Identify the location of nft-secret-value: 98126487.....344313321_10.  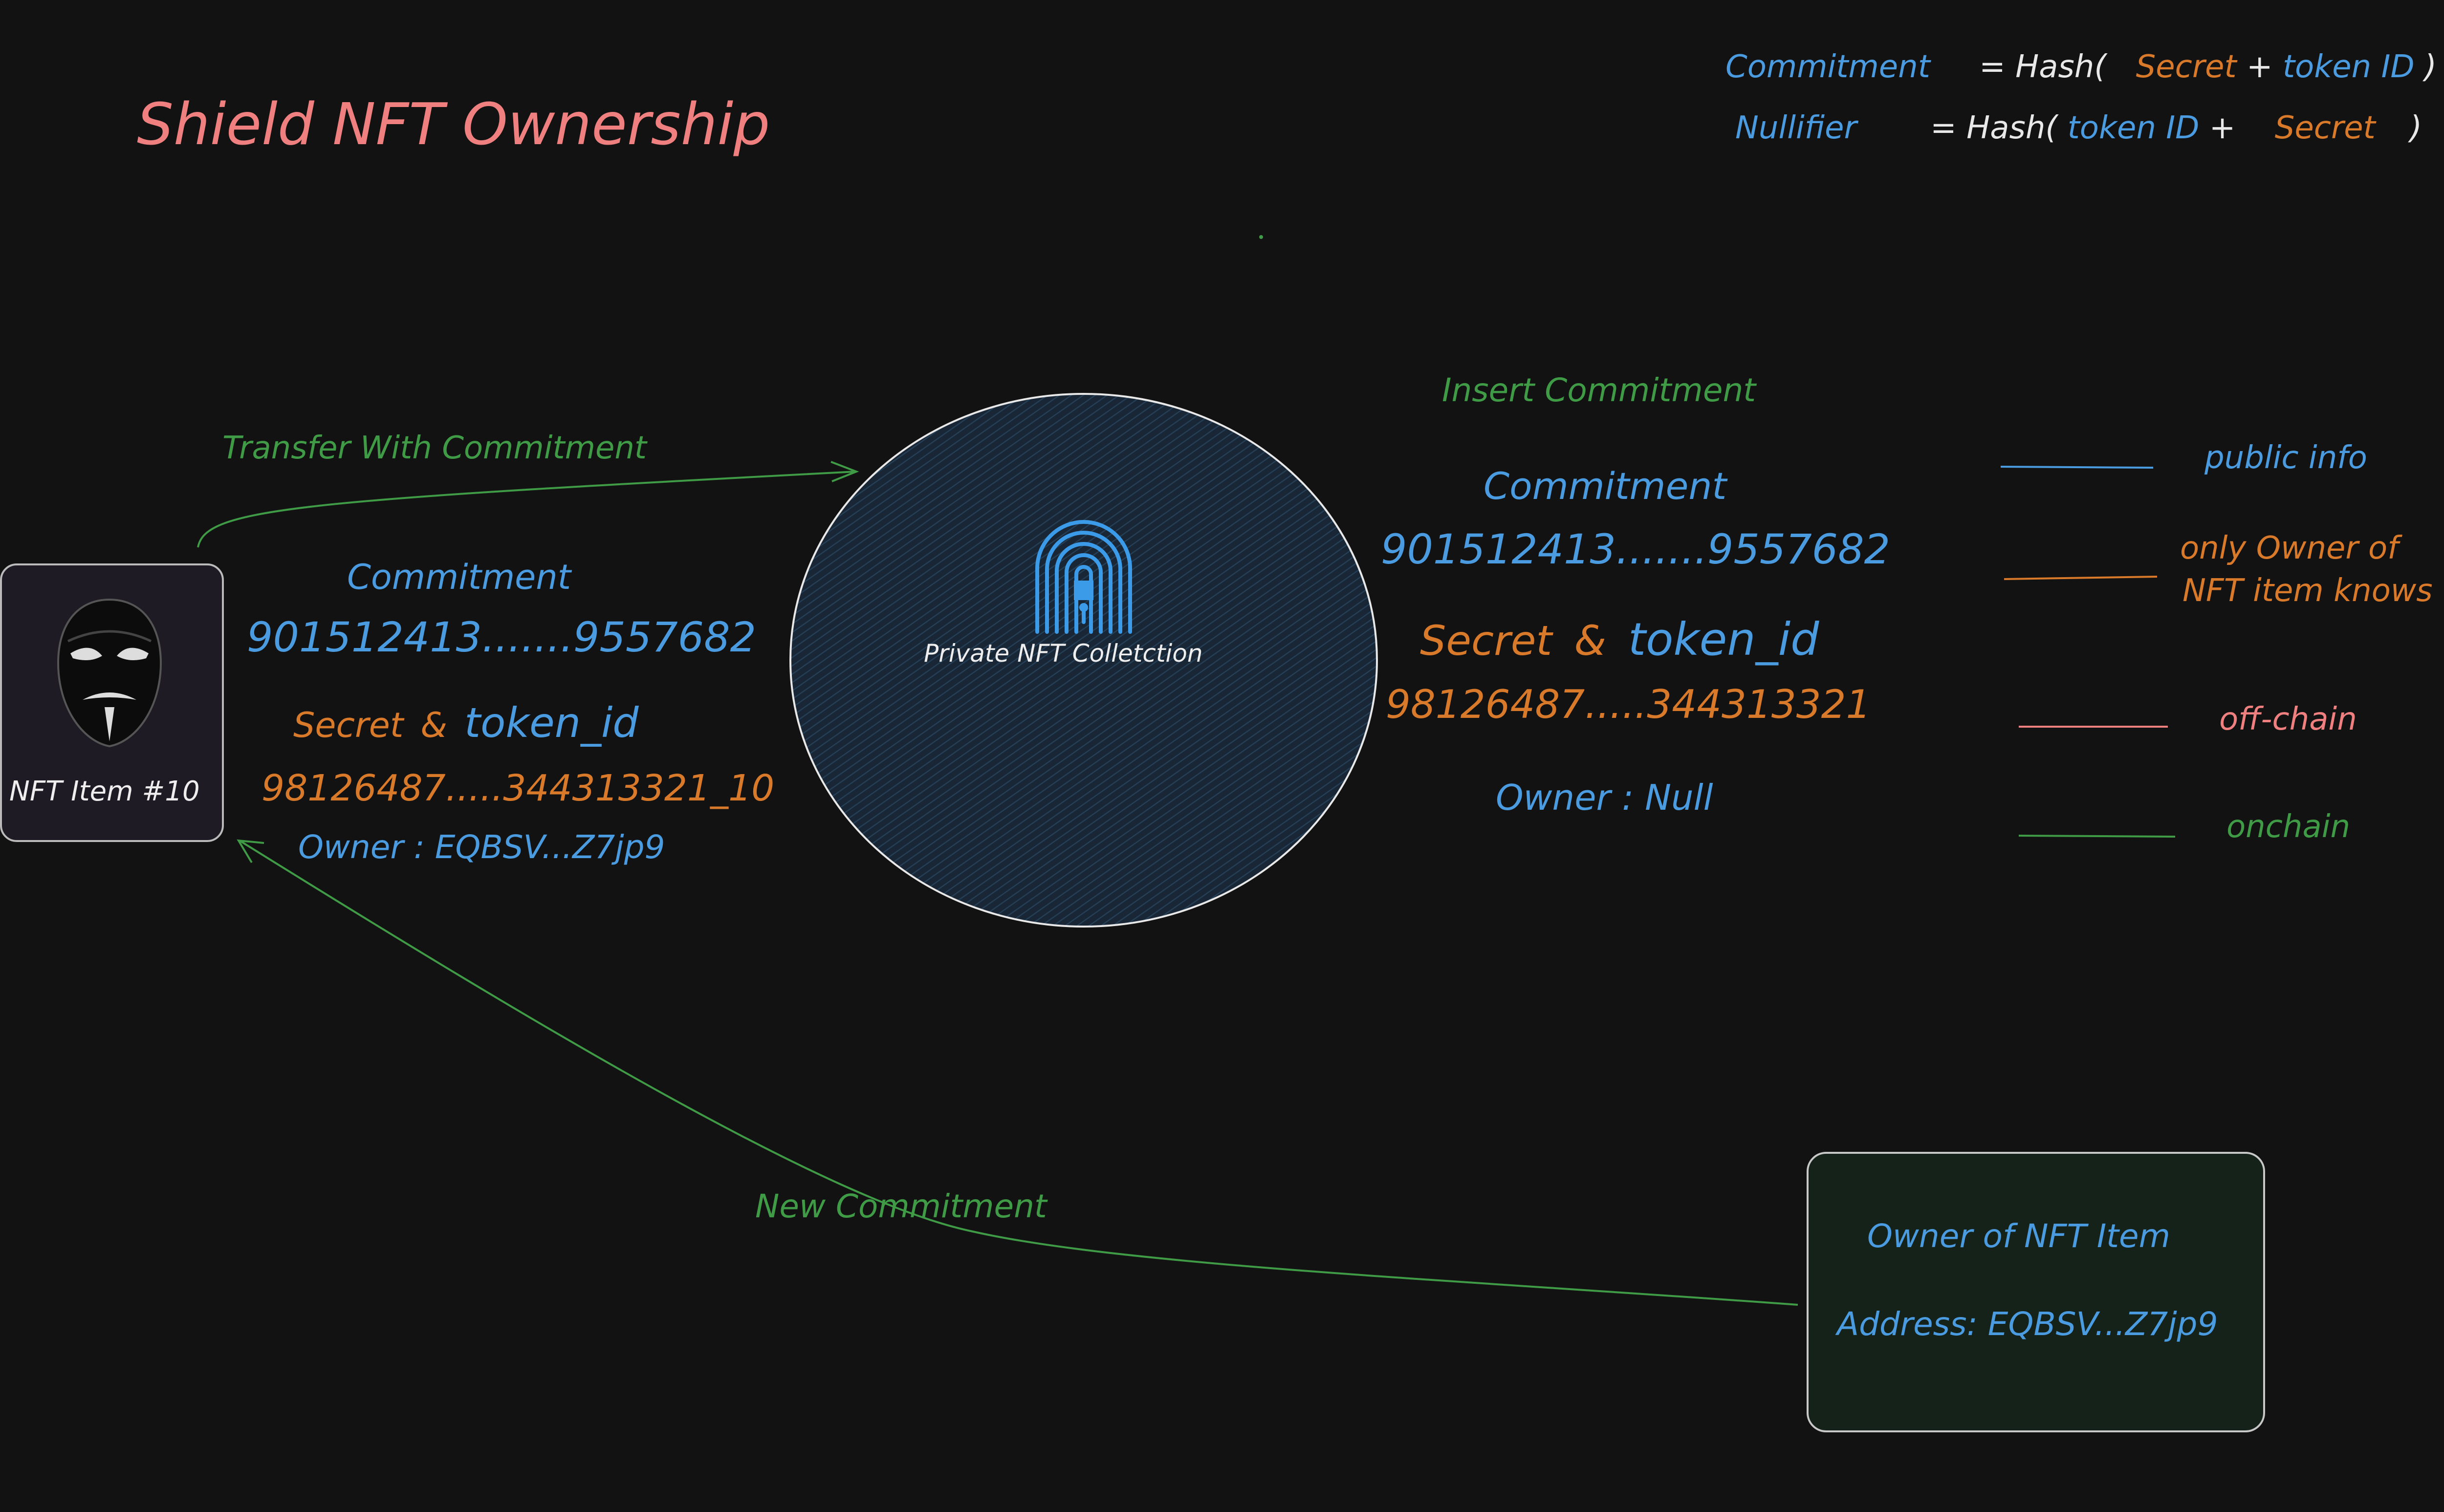
(518, 788).